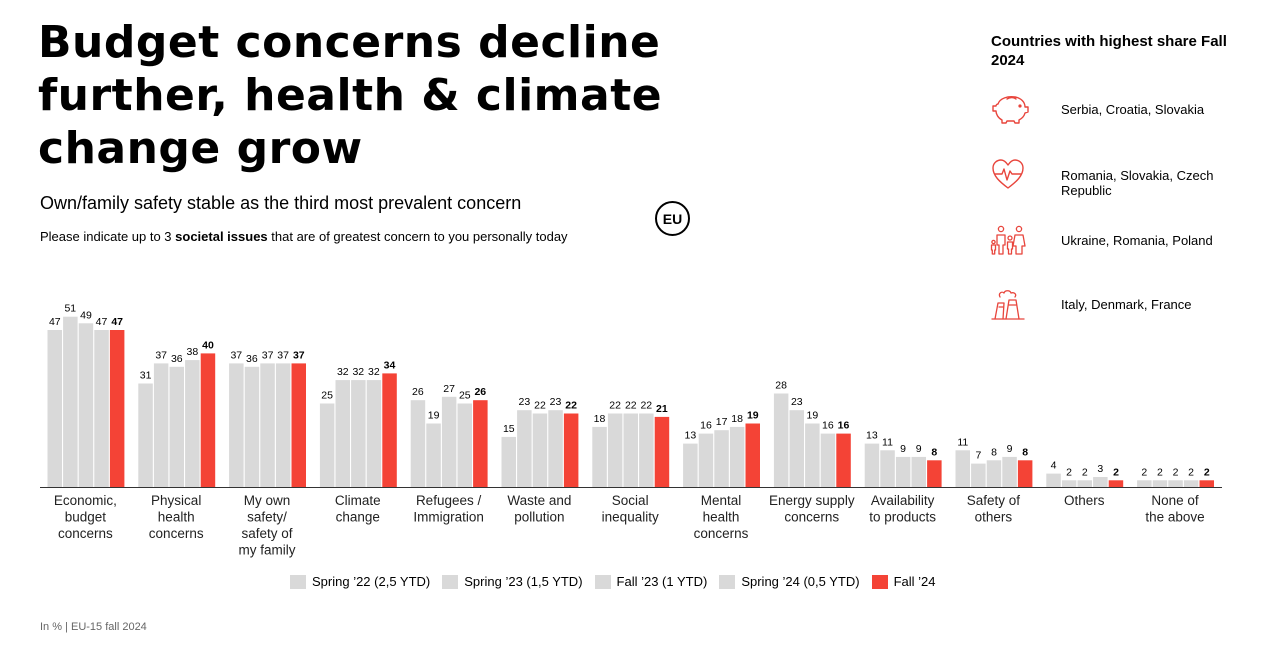 The width and height of the screenshot is (1280, 650). What do you see at coordinates (797, 402) in the screenshot?
I see `value-label-spring23-8: 23` at bounding box center [797, 402].